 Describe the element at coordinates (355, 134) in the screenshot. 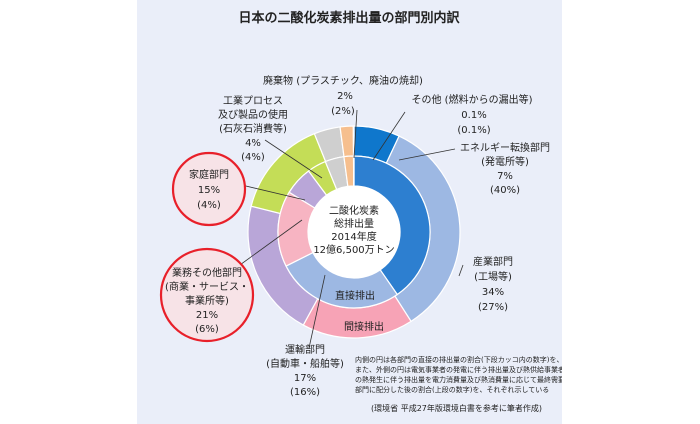

I see `leader-waste` at that location.